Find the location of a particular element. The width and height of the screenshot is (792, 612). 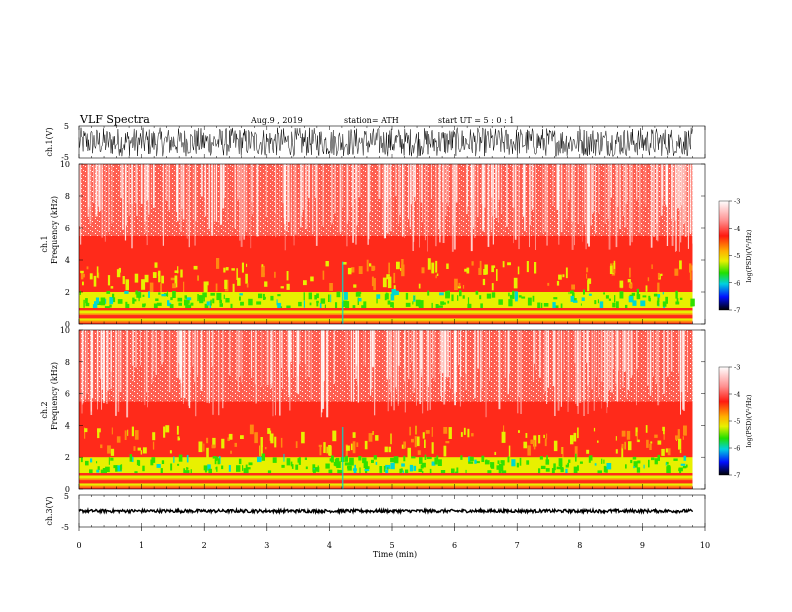

colorbar-tick-label: -3 is located at coordinates (737, 202).